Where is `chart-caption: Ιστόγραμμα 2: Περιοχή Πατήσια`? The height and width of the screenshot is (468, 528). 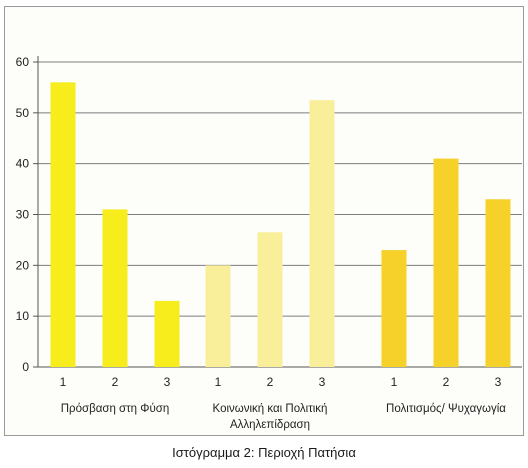 chart-caption: Ιστόγραμμα 2: Περιοχή Πατήσια is located at coordinates (264, 452).